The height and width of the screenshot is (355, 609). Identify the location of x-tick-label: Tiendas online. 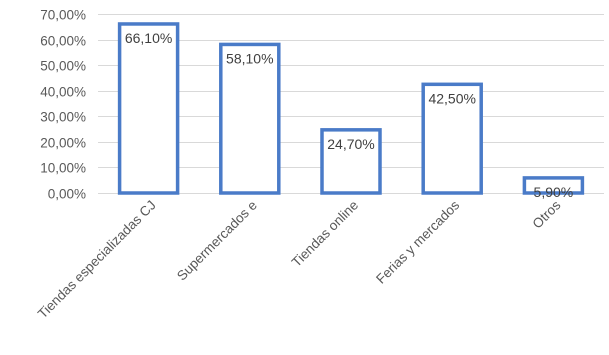
(325, 234).